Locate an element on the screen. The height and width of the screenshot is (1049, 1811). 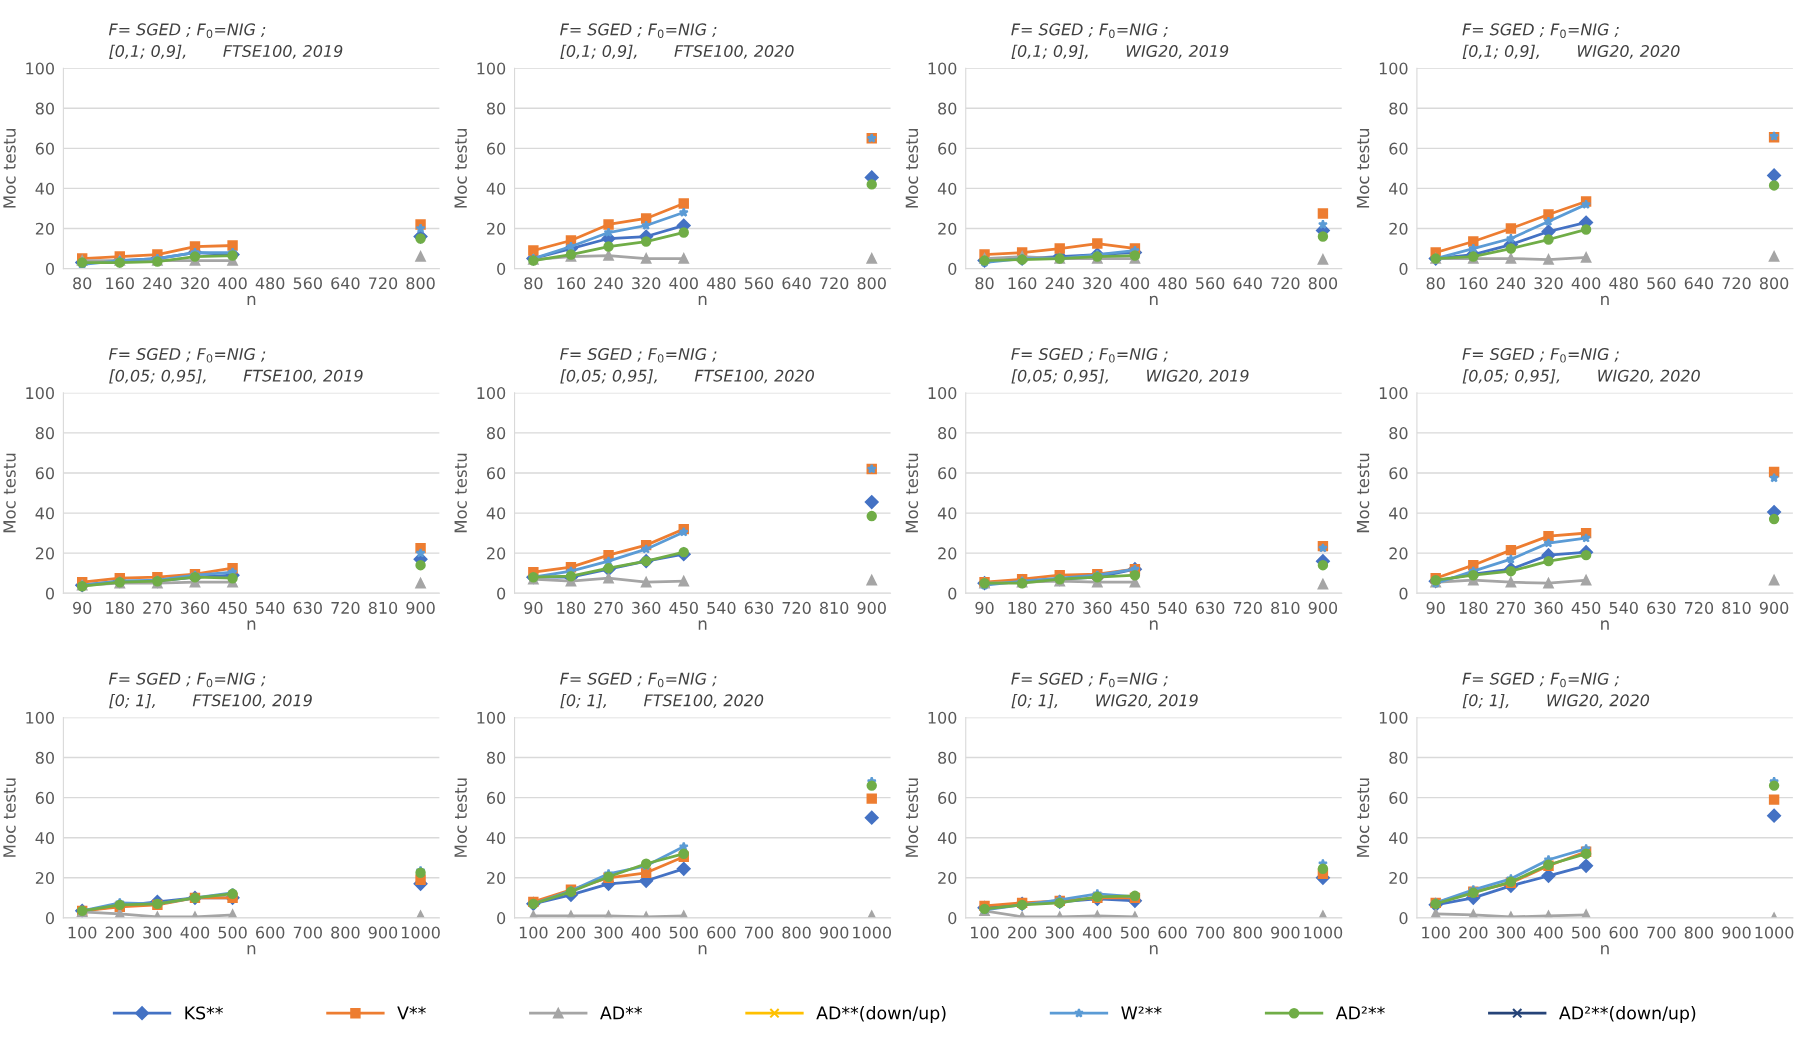
chart-title: F= SGED ; F$_{0}$=NIG ; [0,1; 0,9], FTSE100, 2020 is located at coordinates (677, 41).